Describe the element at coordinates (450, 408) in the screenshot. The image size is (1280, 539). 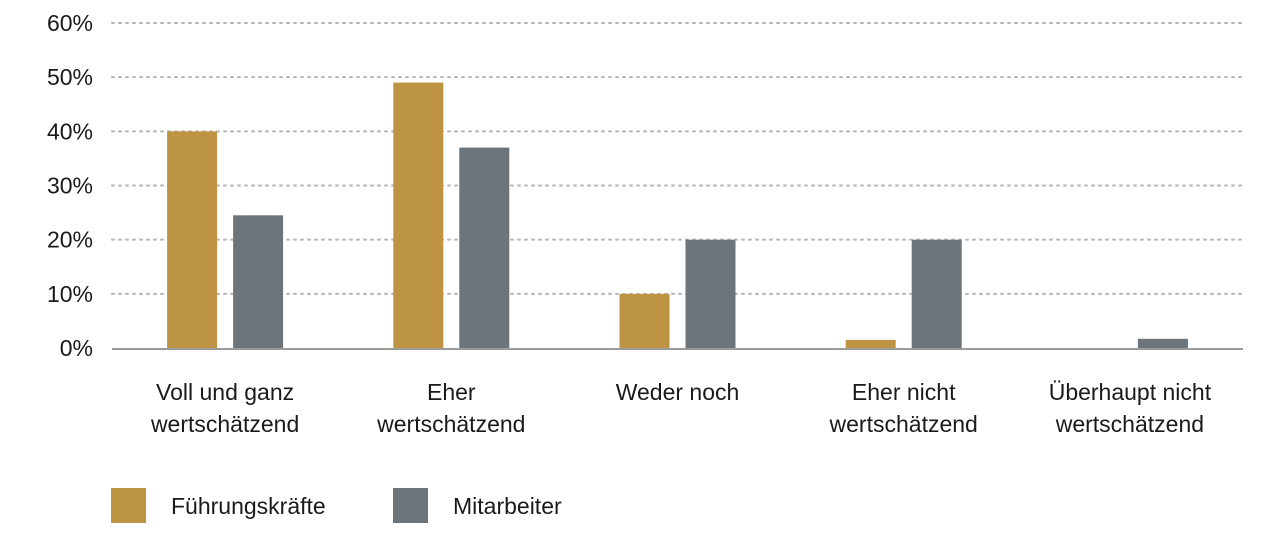
I see `category-label: Eher wertschätzend` at that location.